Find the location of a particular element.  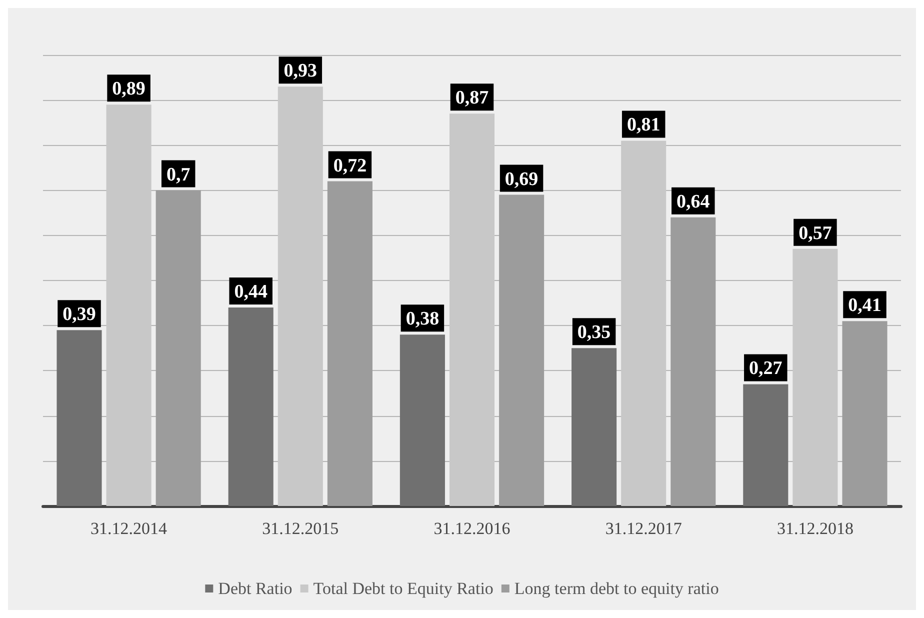

x-tick-label: 31.12.2018 is located at coordinates (815, 528).